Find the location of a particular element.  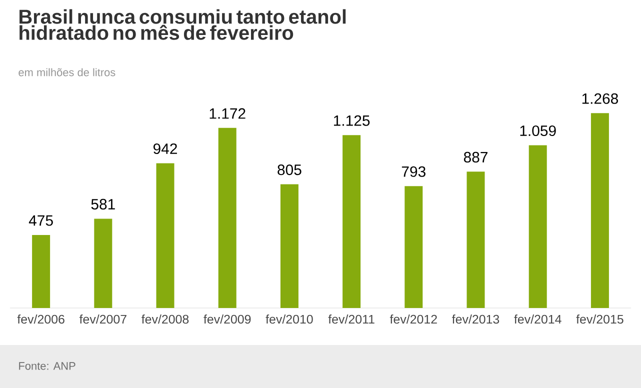

data-label: 942 is located at coordinates (165, 148).